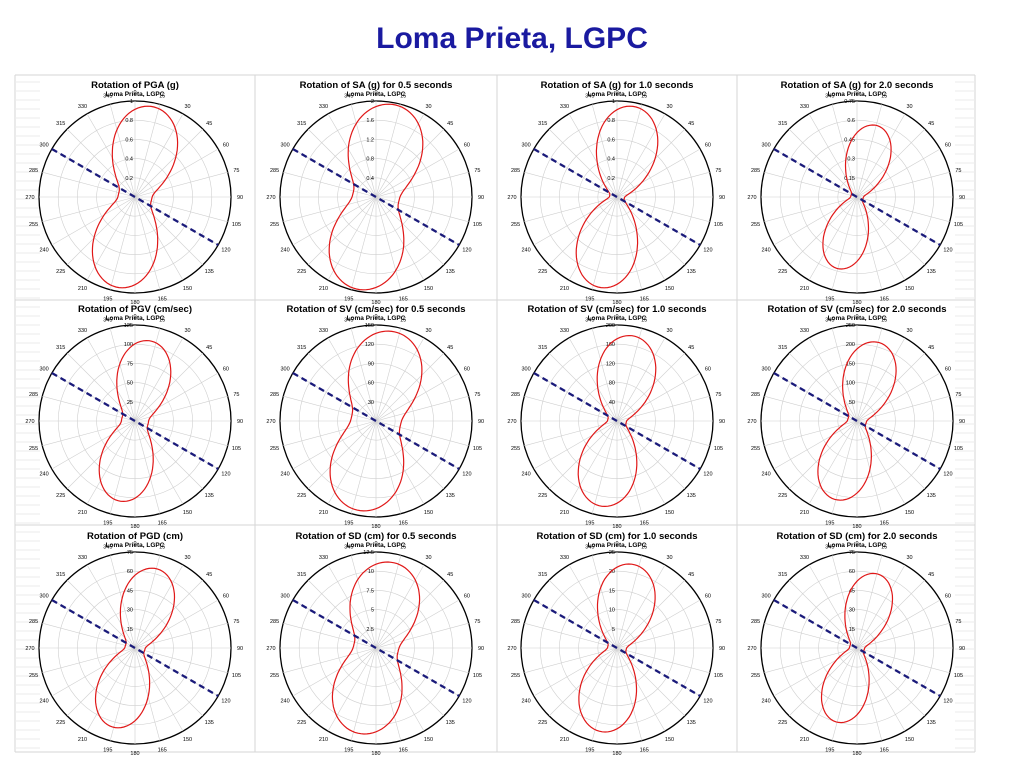 The image size is (1024, 768). What do you see at coordinates (33, 676) in the screenshot?
I see `angle-label: 255` at bounding box center [33, 676].